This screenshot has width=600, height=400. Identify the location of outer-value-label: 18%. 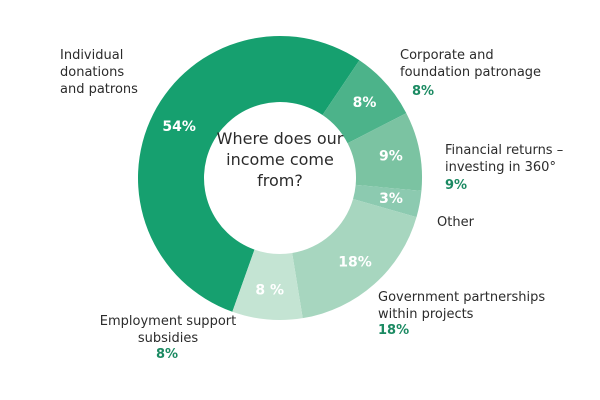
(394, 330).